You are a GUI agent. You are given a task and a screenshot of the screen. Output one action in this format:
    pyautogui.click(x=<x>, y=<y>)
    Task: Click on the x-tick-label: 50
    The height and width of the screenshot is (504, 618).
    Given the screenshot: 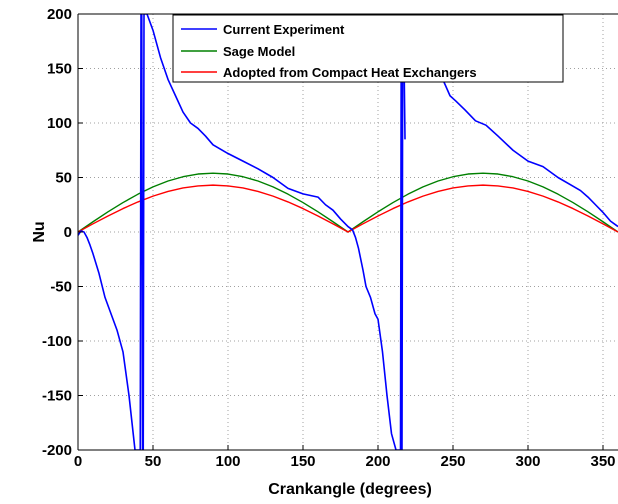 What is the action you would take?
    pyautogui.click(x=153, y=461)
    